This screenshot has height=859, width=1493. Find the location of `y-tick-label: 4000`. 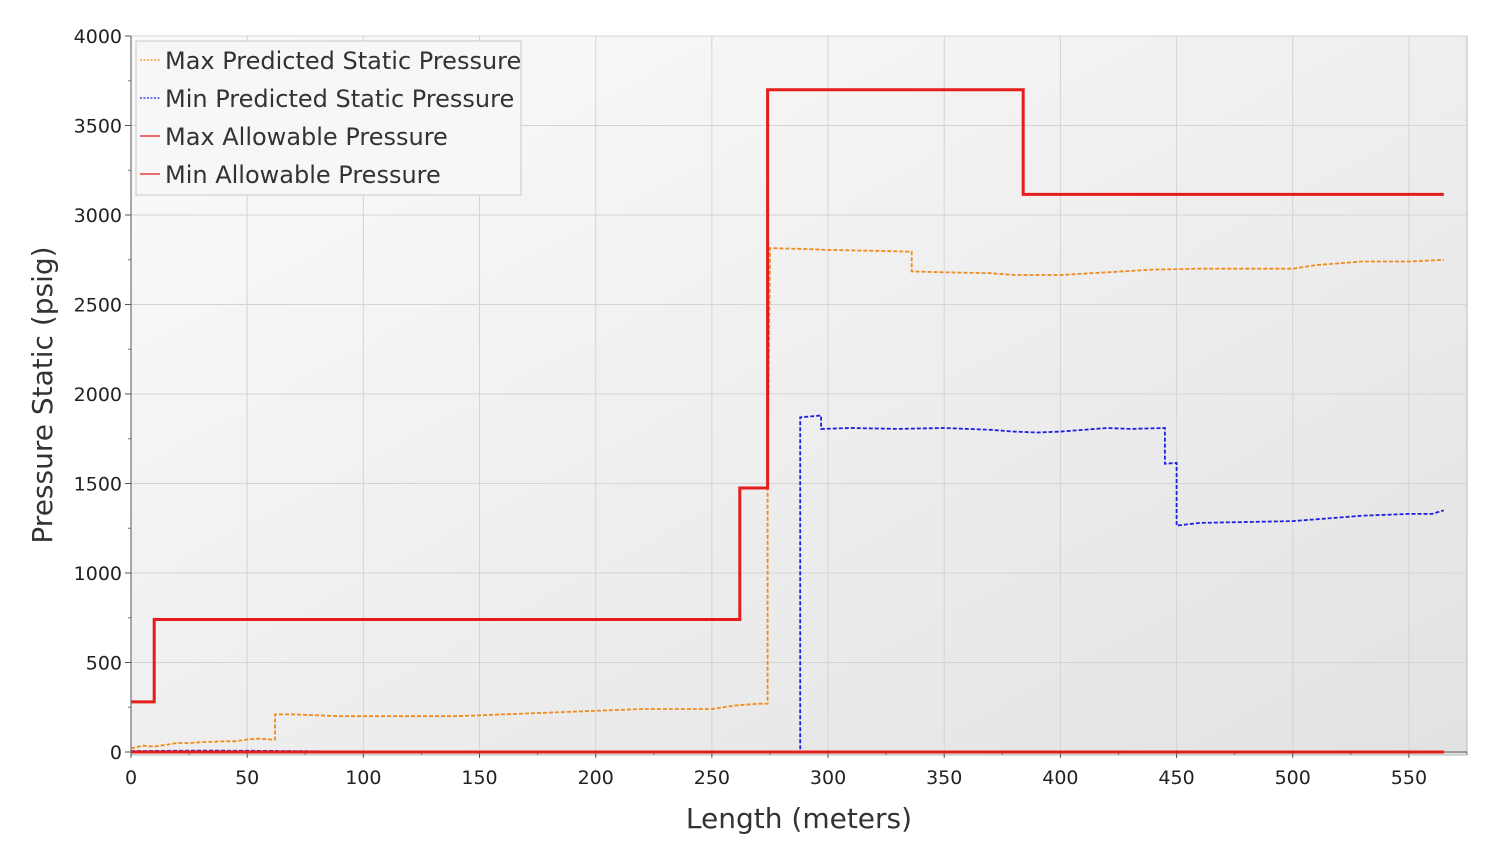

y-tick-label: 4000 is located at coordinates (98, 37).